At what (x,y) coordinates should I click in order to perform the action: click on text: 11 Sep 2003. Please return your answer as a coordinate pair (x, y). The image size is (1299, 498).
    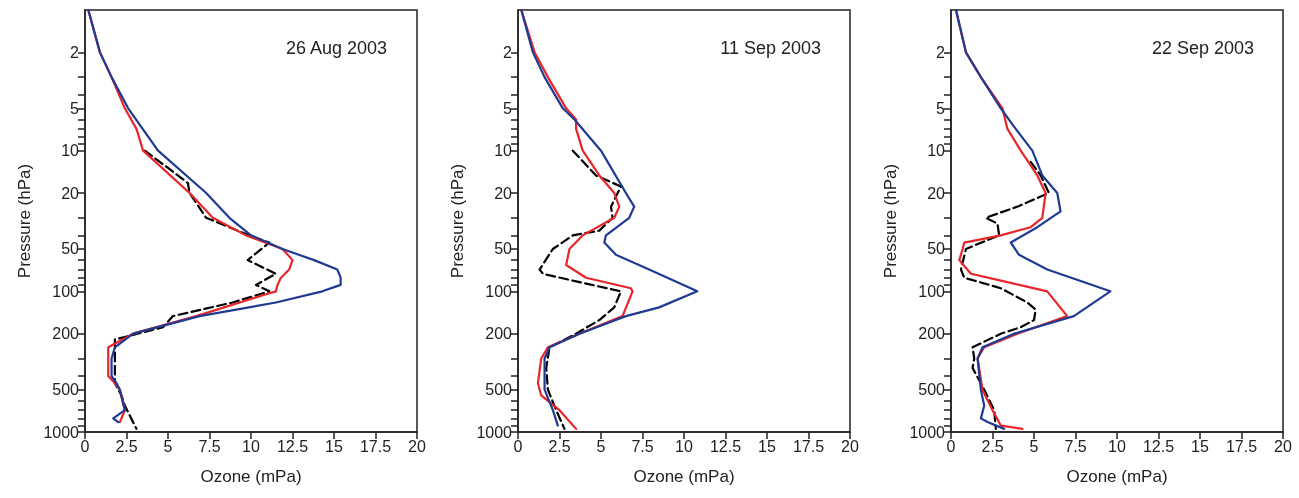
    Looking at the image, I should click on (771, 48).